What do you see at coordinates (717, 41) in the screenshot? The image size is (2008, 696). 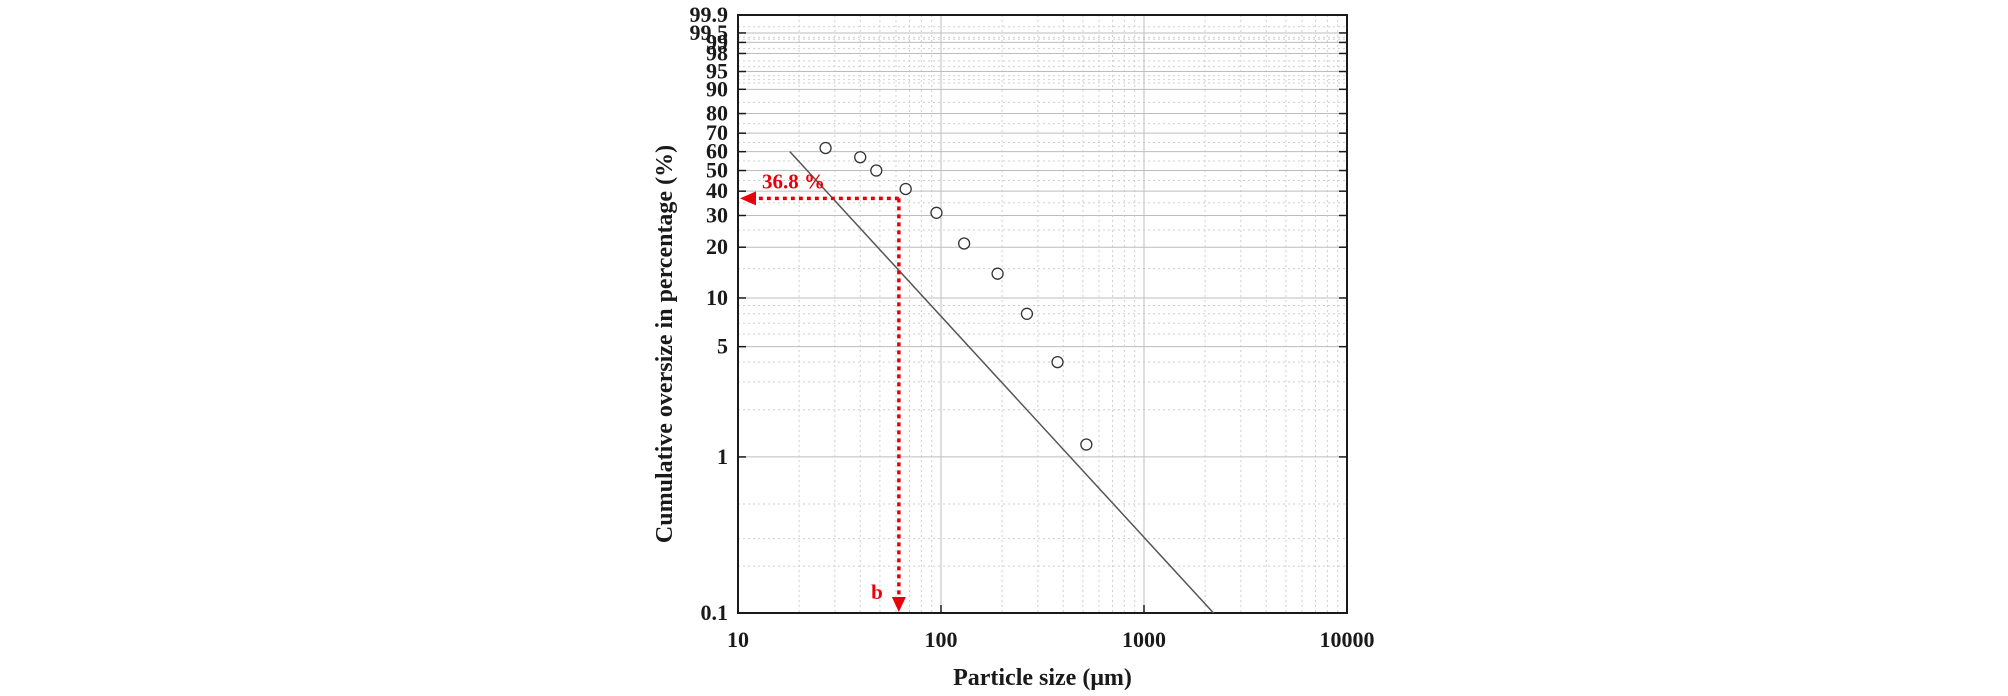 I see `y-tick-label: 99` at bounding box center [717, 41].